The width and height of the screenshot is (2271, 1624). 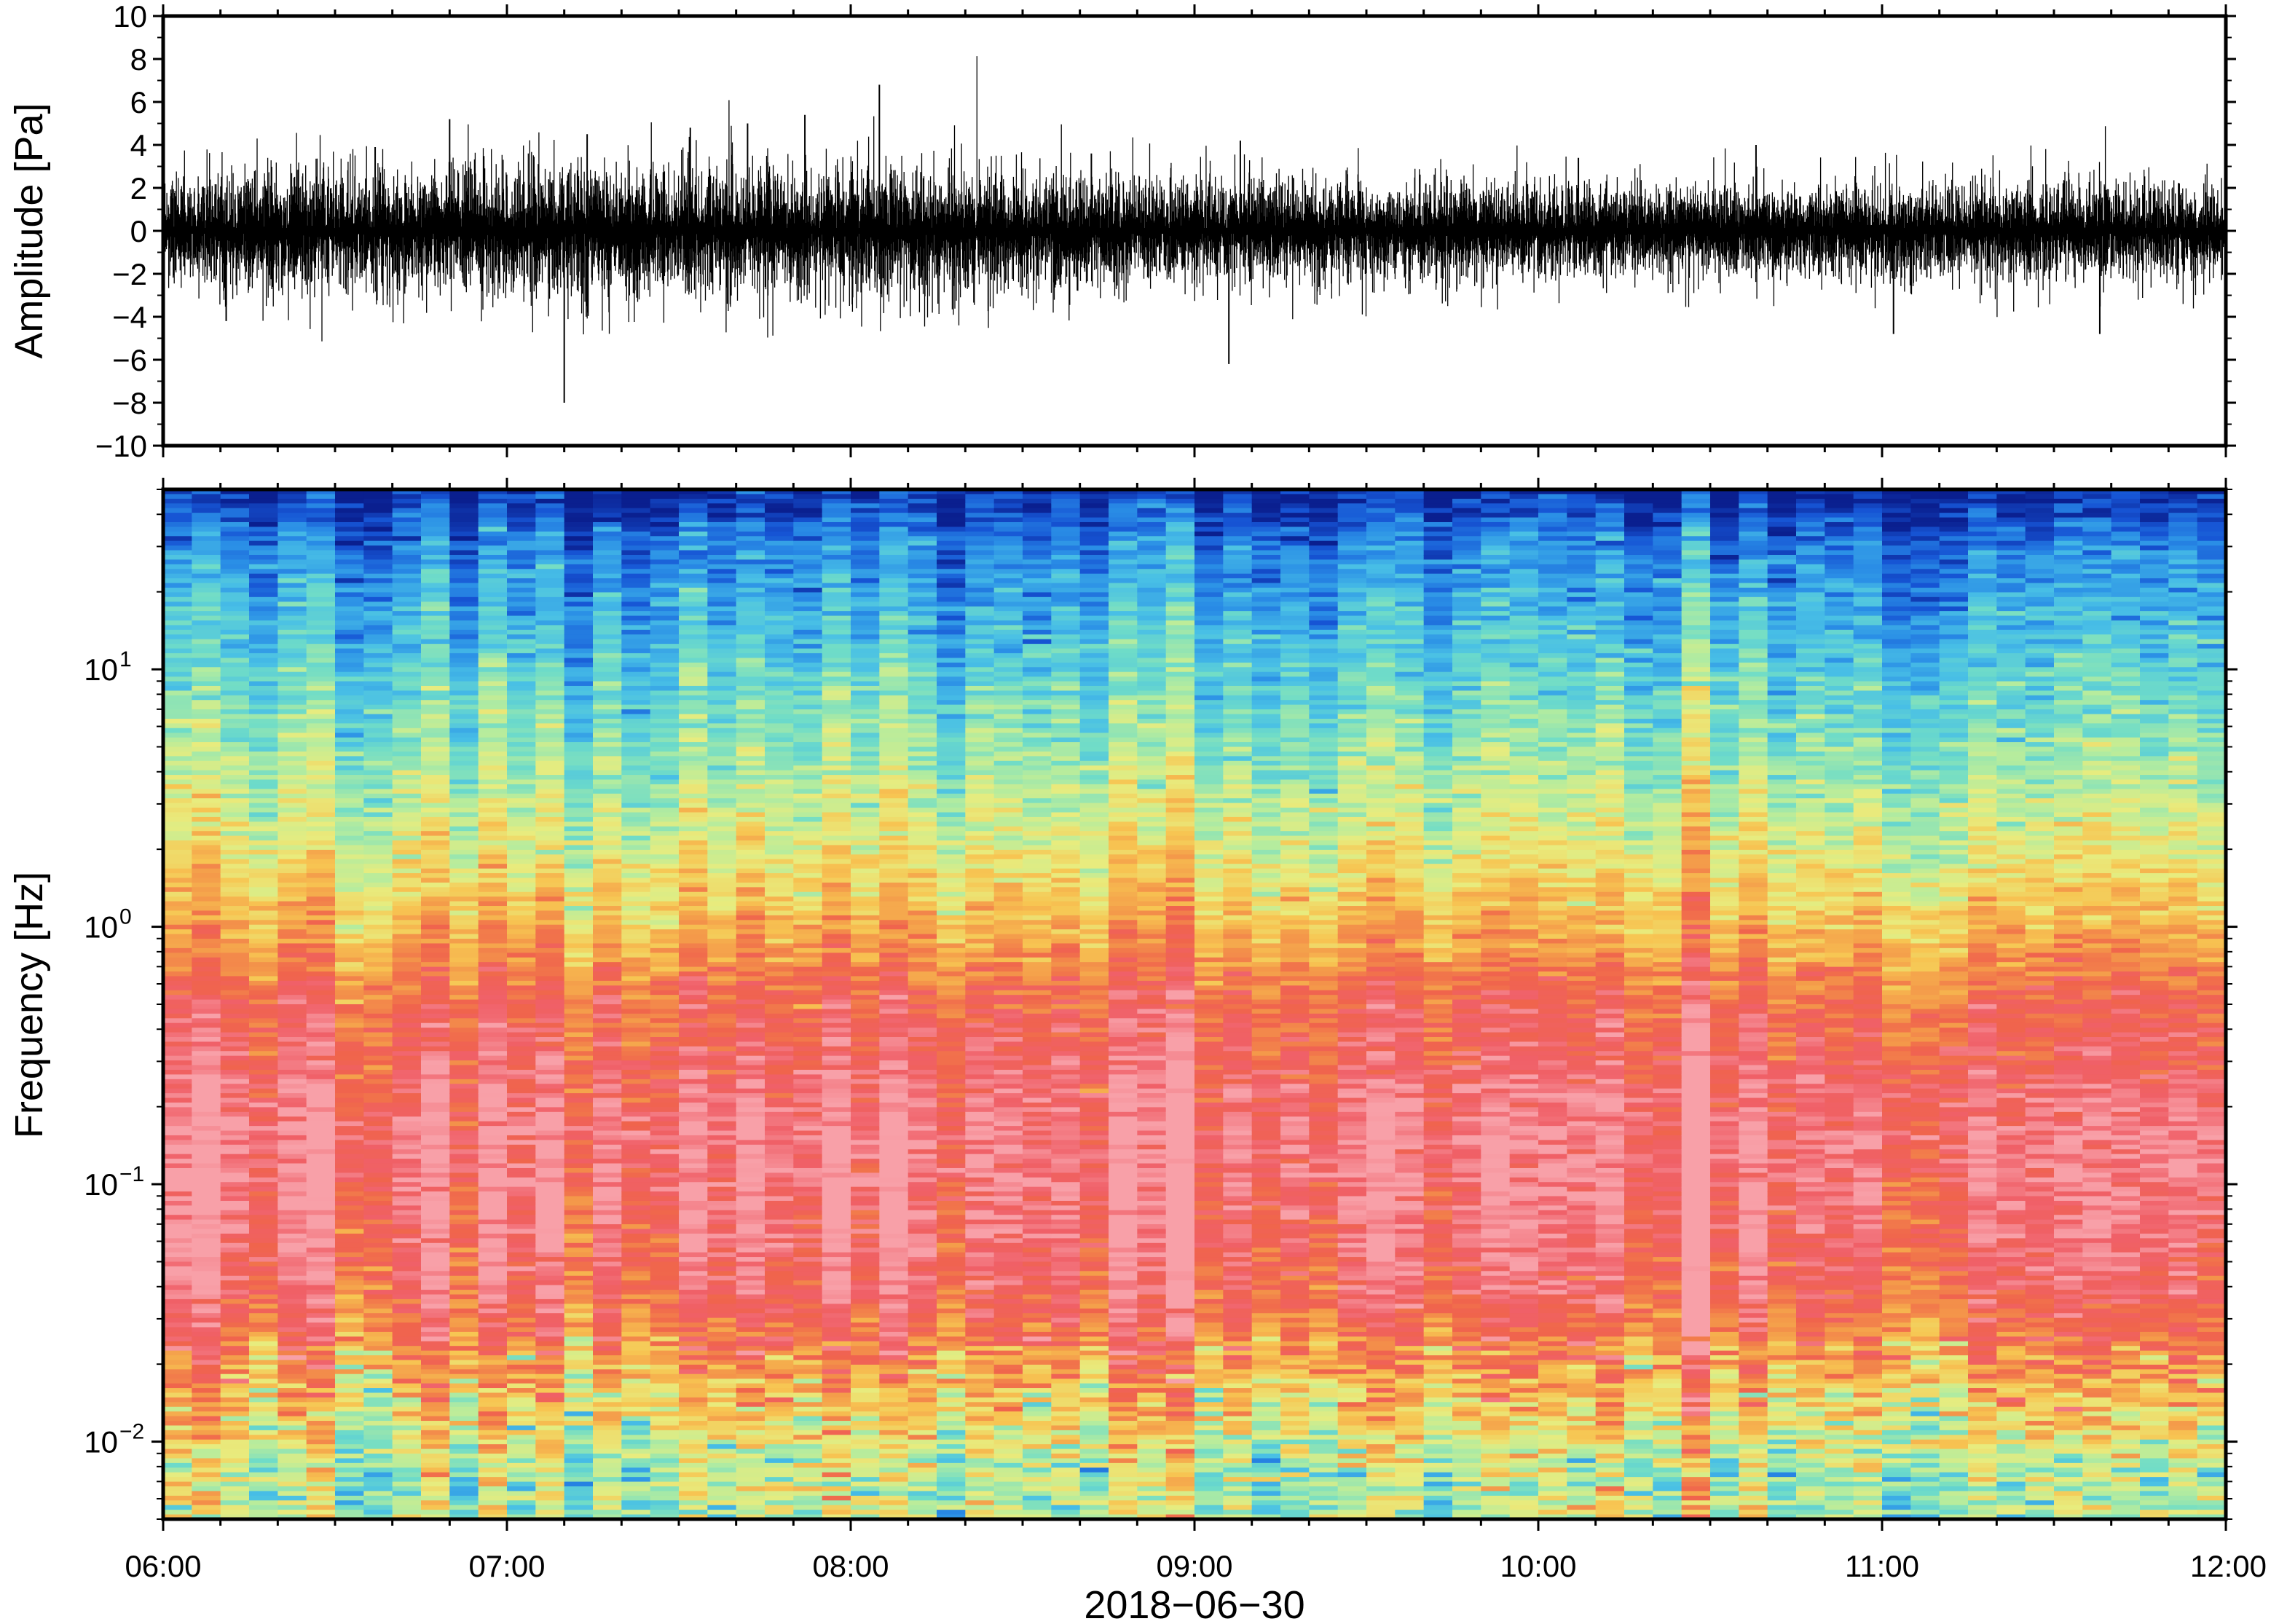 I want to click on waveform-y-tick-label: 0, so click(x=138, y=231).